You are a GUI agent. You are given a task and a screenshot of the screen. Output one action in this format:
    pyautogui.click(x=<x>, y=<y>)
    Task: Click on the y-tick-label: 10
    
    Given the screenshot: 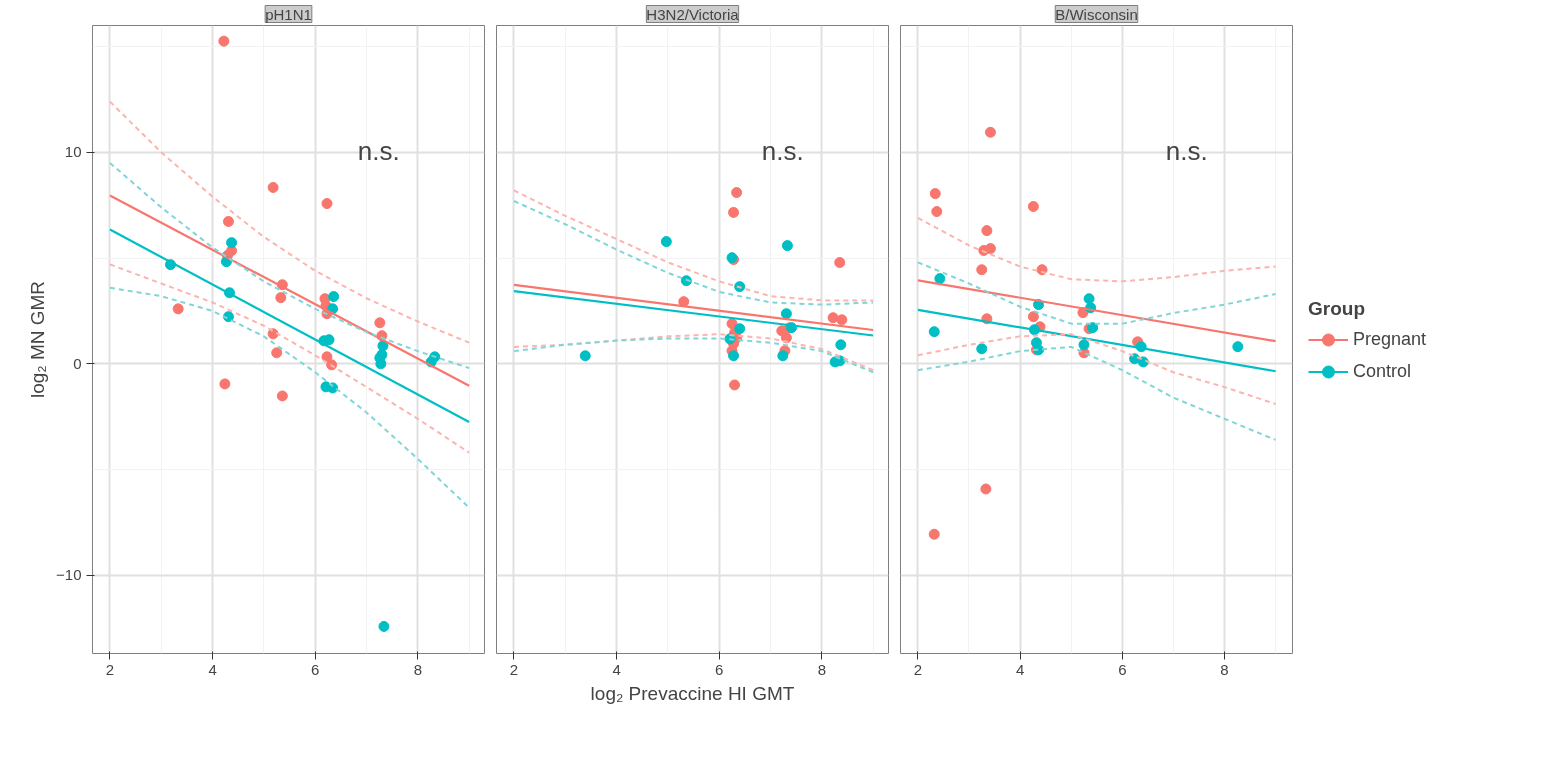 What is the action you would take?
    pyautogui.click(x=73, y=152)
    